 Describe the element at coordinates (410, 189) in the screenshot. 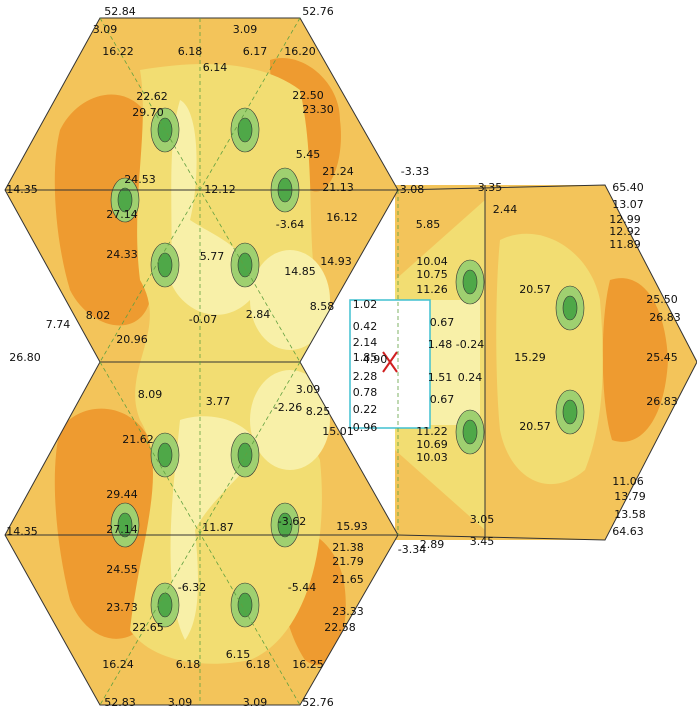

I see `value-label: -3.08` at that location.